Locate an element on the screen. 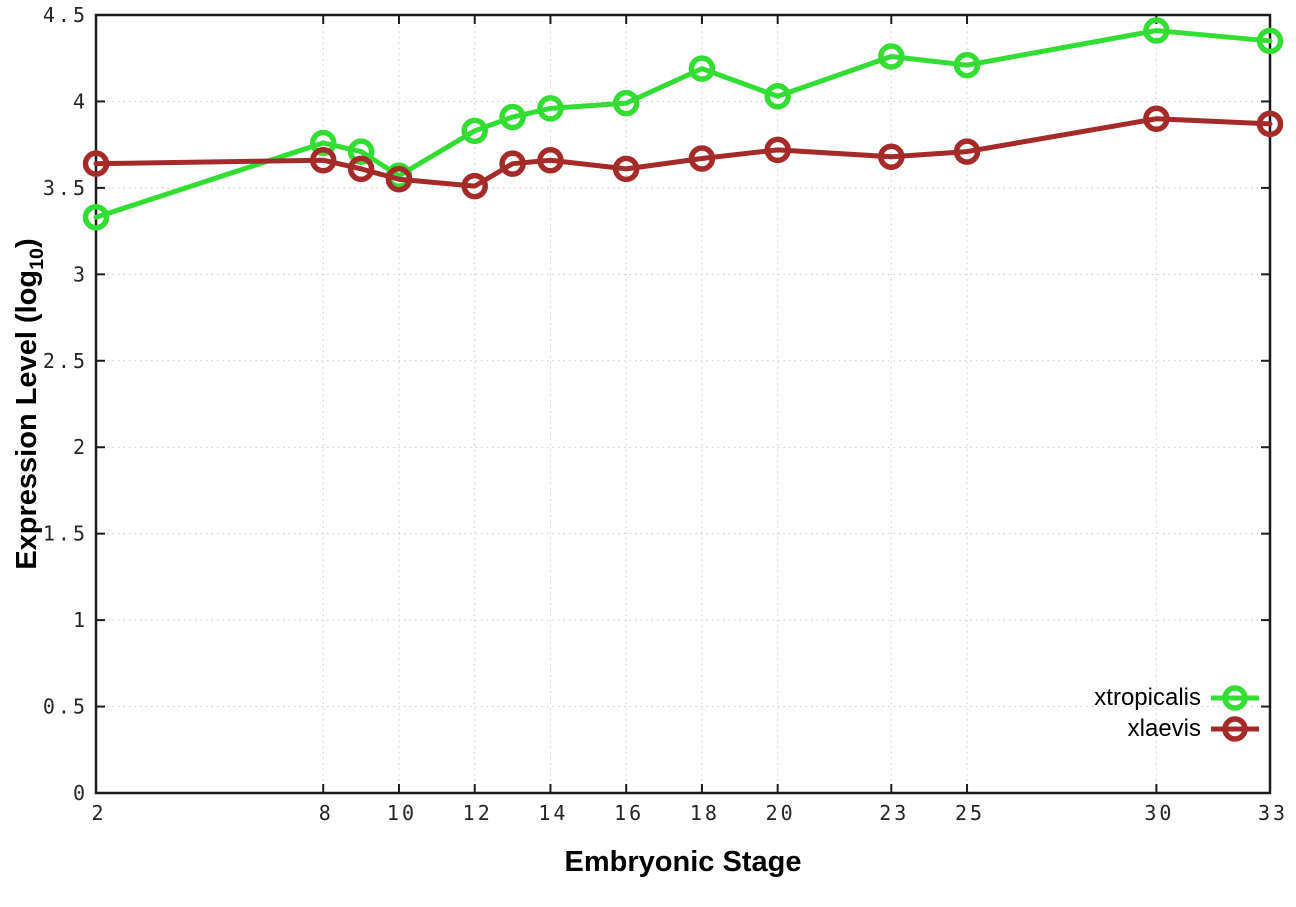  legend: xtropicalis xlaevis is located at coordinates (1177, 713).